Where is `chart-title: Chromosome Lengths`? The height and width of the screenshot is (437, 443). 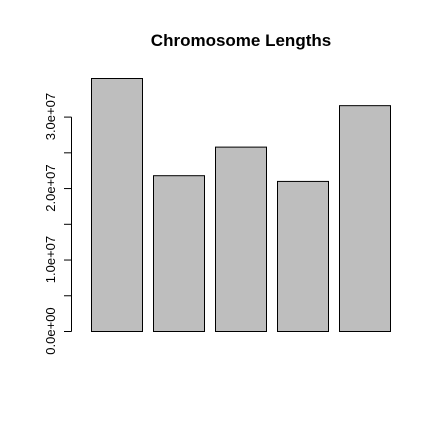
chart-title: Chromosome Lengths is located at coordinates (241, 40).